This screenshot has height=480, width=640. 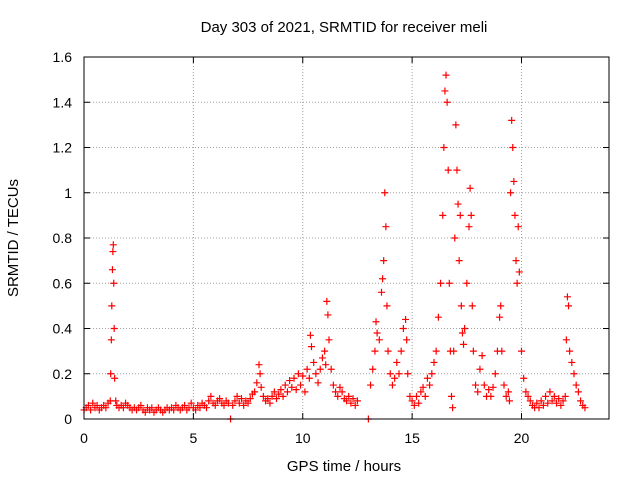 I want to click on y-axis-label: SRMTID / TECUs, so click(x=13, y=238).